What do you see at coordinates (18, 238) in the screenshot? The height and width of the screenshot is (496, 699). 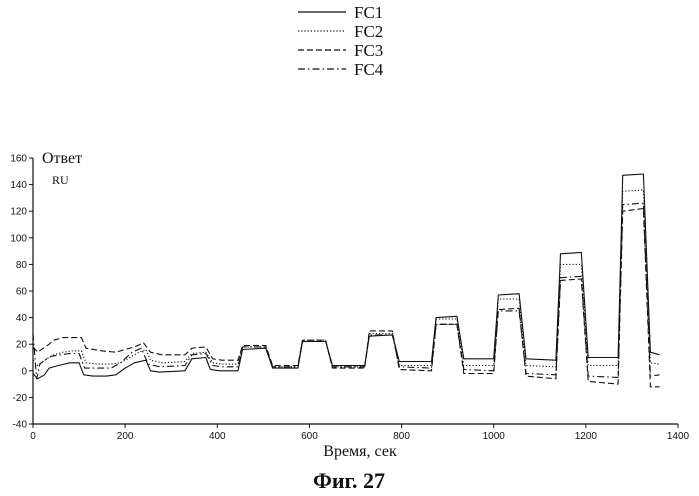 I see `y-tick-label: 100` at bounding box center [18, 238].